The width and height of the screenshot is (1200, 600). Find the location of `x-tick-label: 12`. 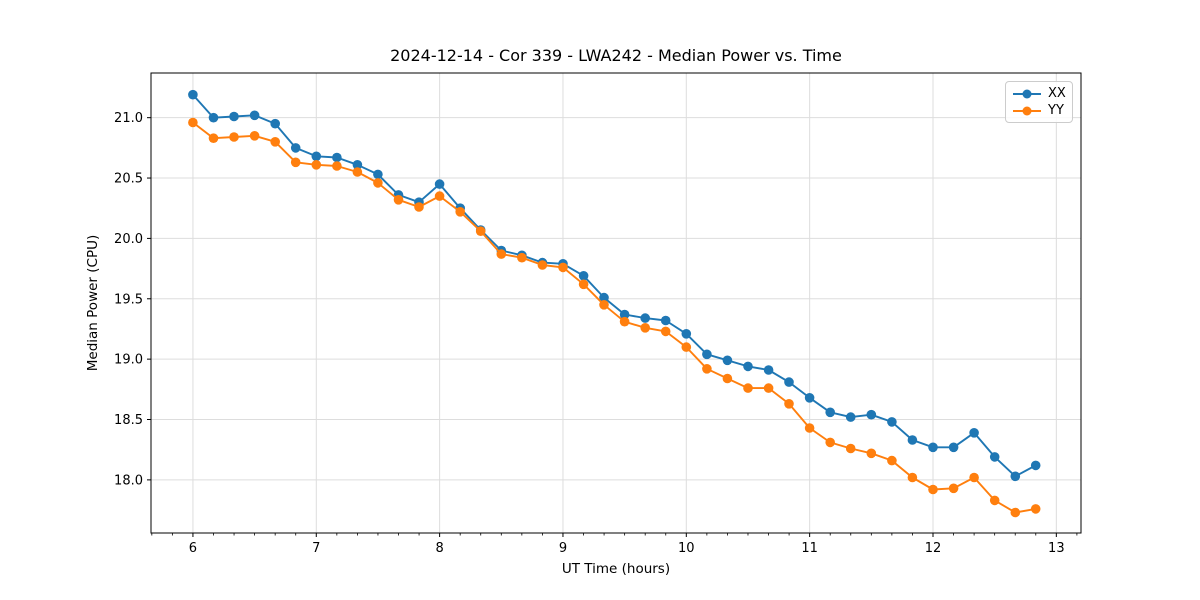

x-tick-label: 12 is located at coordinates (933, 548).